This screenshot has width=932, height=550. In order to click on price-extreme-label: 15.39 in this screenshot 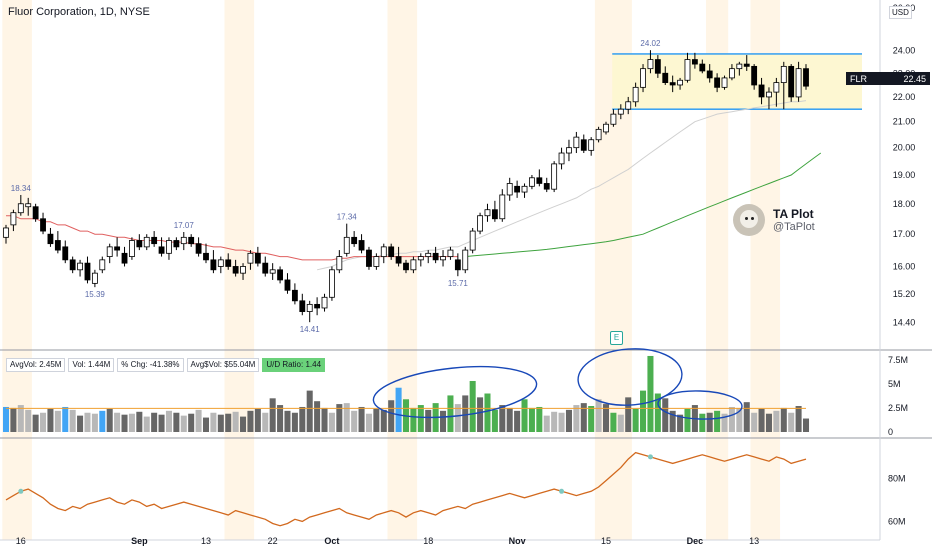, I will do `click(95, 294)`.